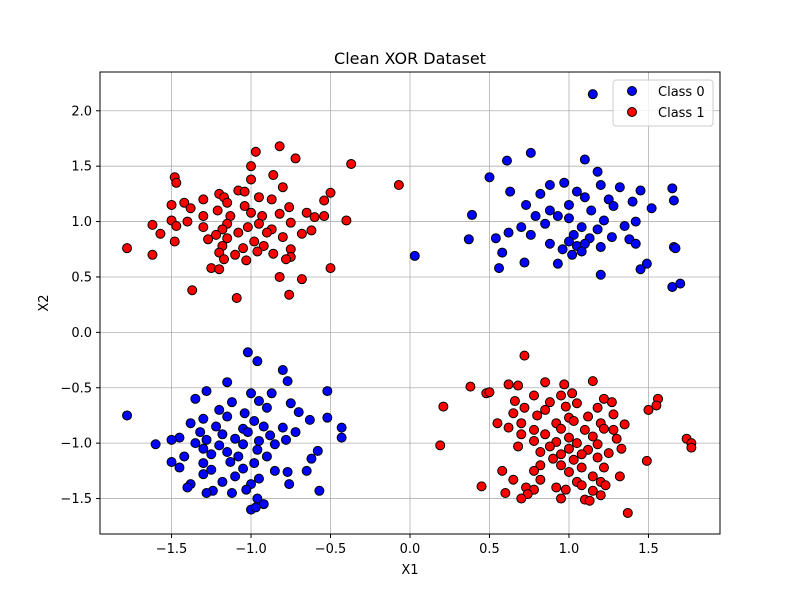  I want to click on y-tick-label: 0.5, so click(81, 277).